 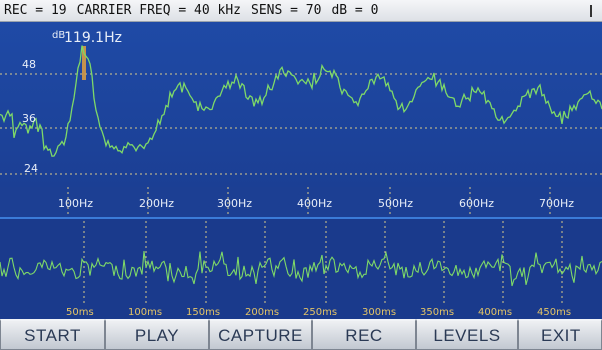 What do you see at coordinates (554, 312) in the screenshot?
I see `time-label-450: 450ms` at bounding box center [554, 312].